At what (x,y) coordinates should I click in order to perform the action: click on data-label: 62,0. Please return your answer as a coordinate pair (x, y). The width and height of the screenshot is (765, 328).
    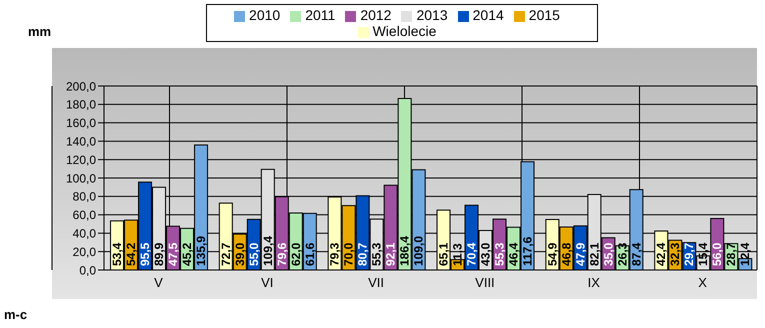
    Looking at the image, I should click on (295, 254).